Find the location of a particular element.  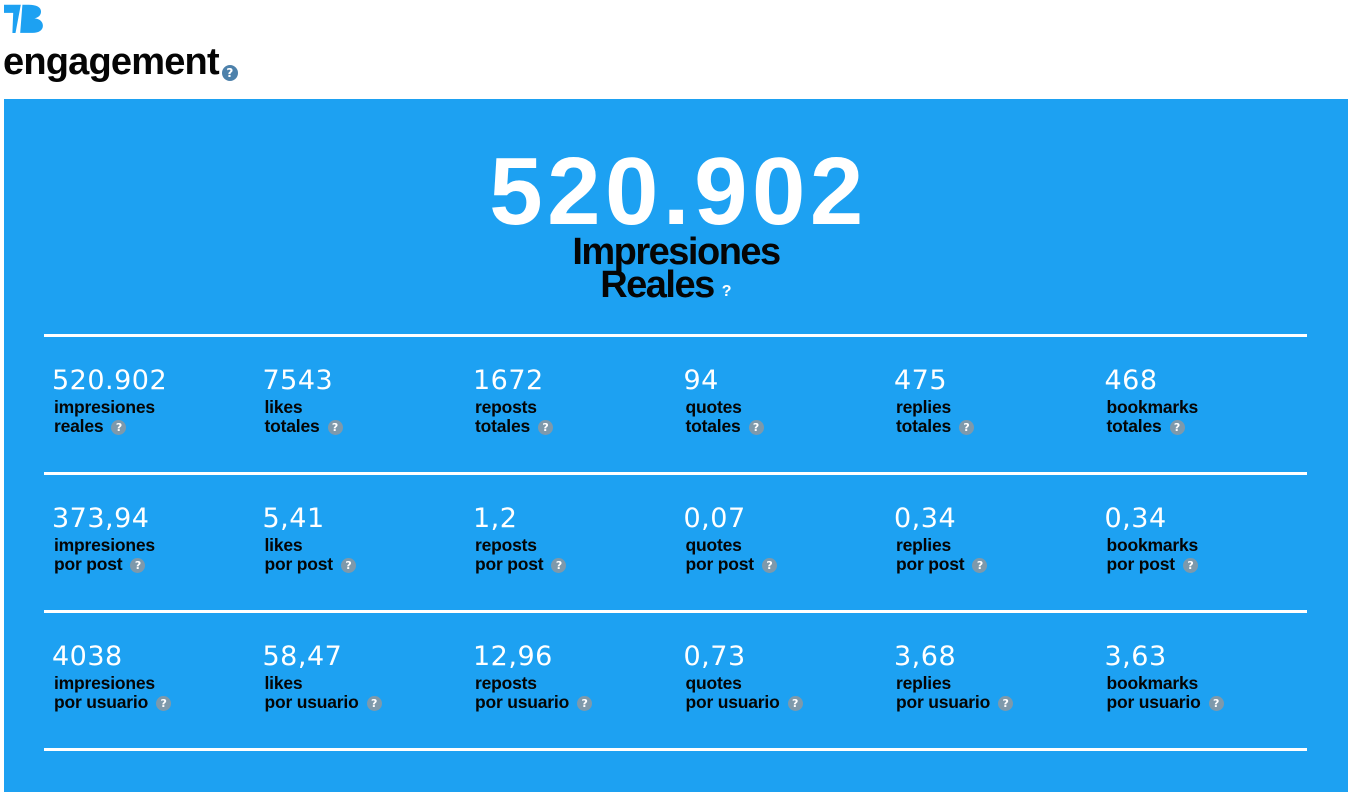

metric-value: 58,47 is located at coordinates (302, 656).